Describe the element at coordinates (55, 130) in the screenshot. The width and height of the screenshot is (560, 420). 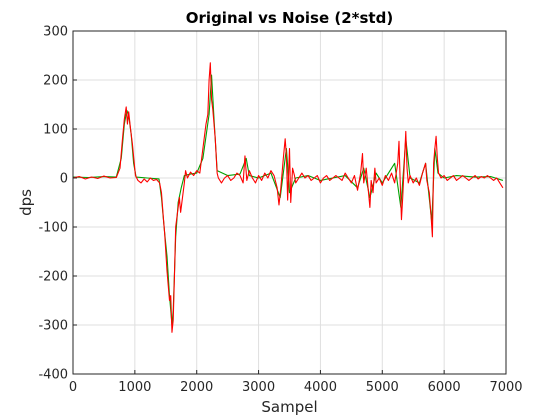
I see `y-tick-label: 100` at that location.